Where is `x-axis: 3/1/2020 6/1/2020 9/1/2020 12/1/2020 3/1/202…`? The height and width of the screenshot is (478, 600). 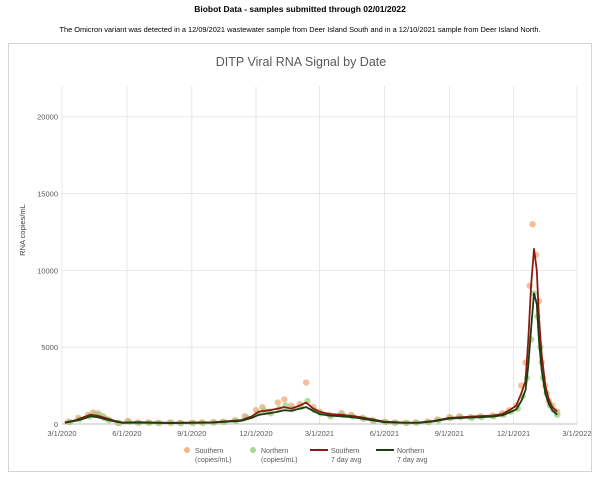 x-axis: 3/1/2020 6/1/2020 9/1/2020 12/1/2020 3/1/202… is located at coordinates (319, 430).